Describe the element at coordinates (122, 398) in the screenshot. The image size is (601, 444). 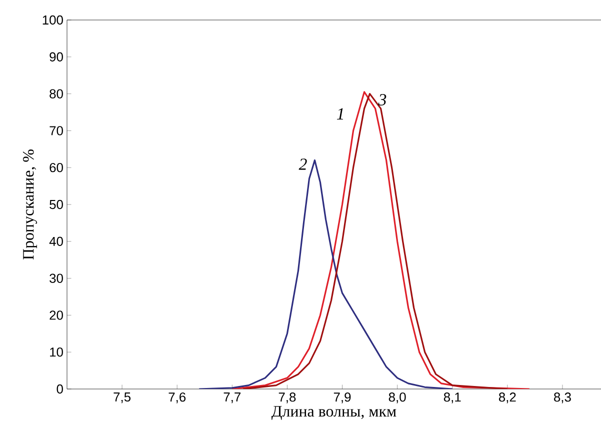
I see `x-tick-label: 7,5` at that location.